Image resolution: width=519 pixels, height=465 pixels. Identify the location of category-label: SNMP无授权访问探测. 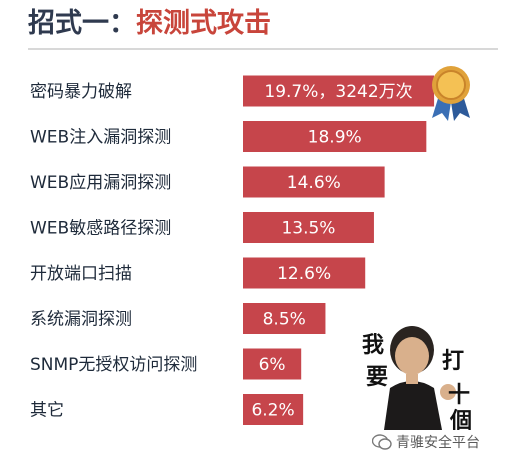
(113, 365).